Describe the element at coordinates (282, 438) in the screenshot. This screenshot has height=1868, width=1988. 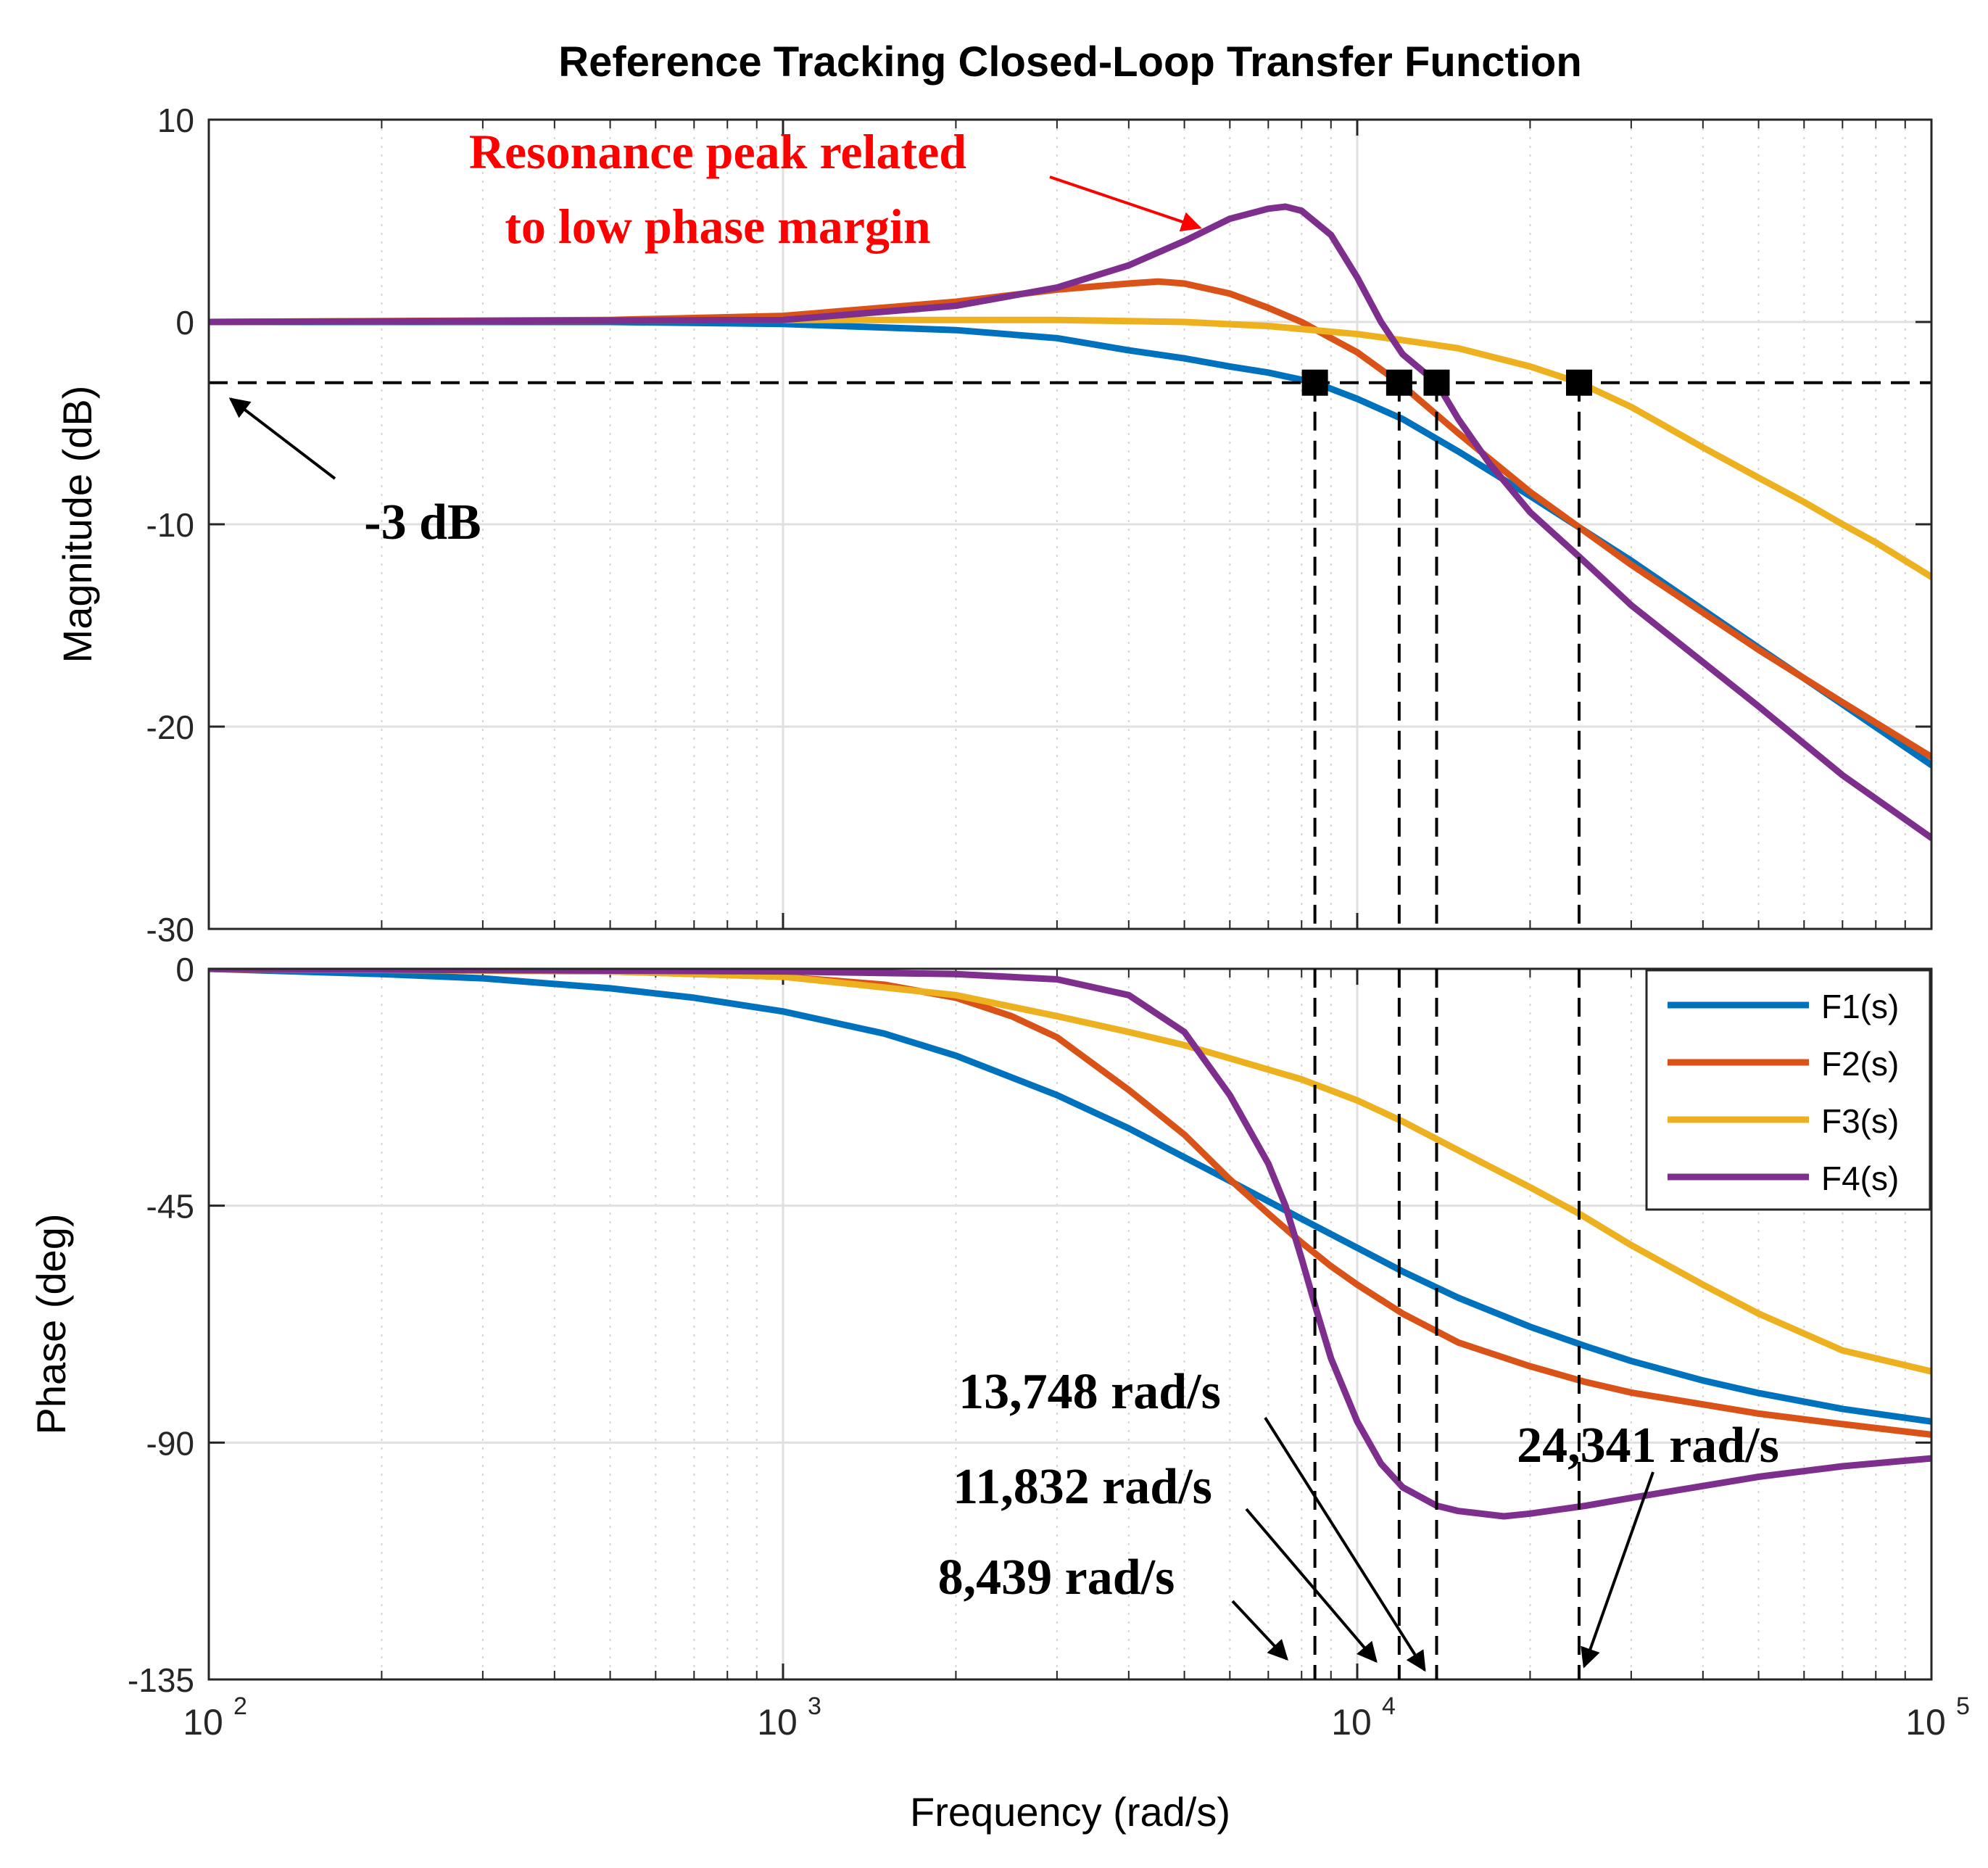
I see `minus3db-arrow` at that location.